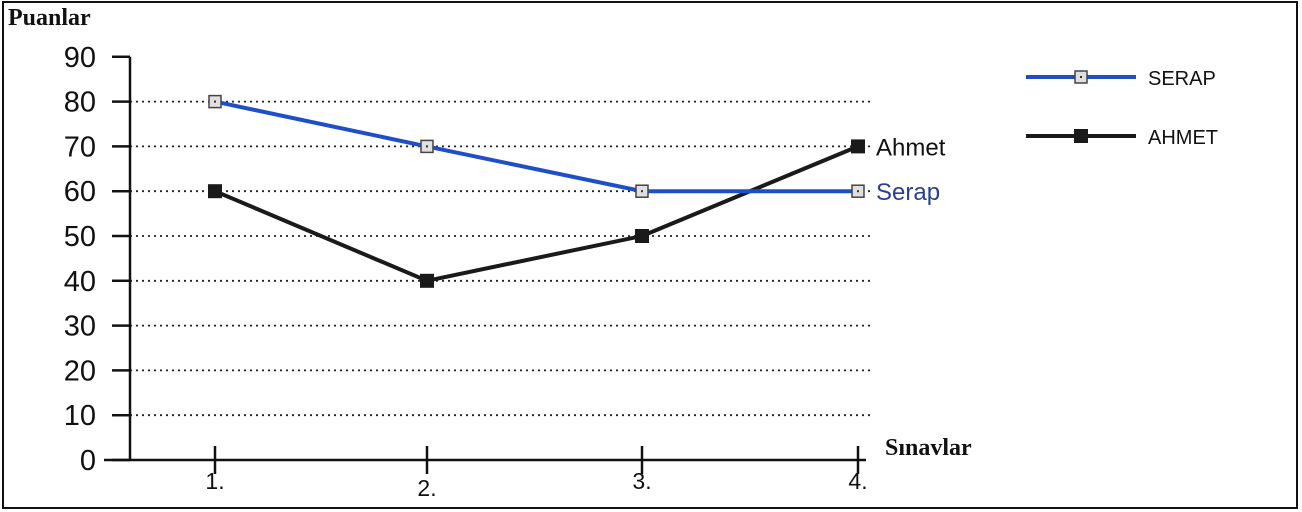 The image size is (1302, 512). I want to click on legend-label-ahmet: AHMET, so click(1183, 138).